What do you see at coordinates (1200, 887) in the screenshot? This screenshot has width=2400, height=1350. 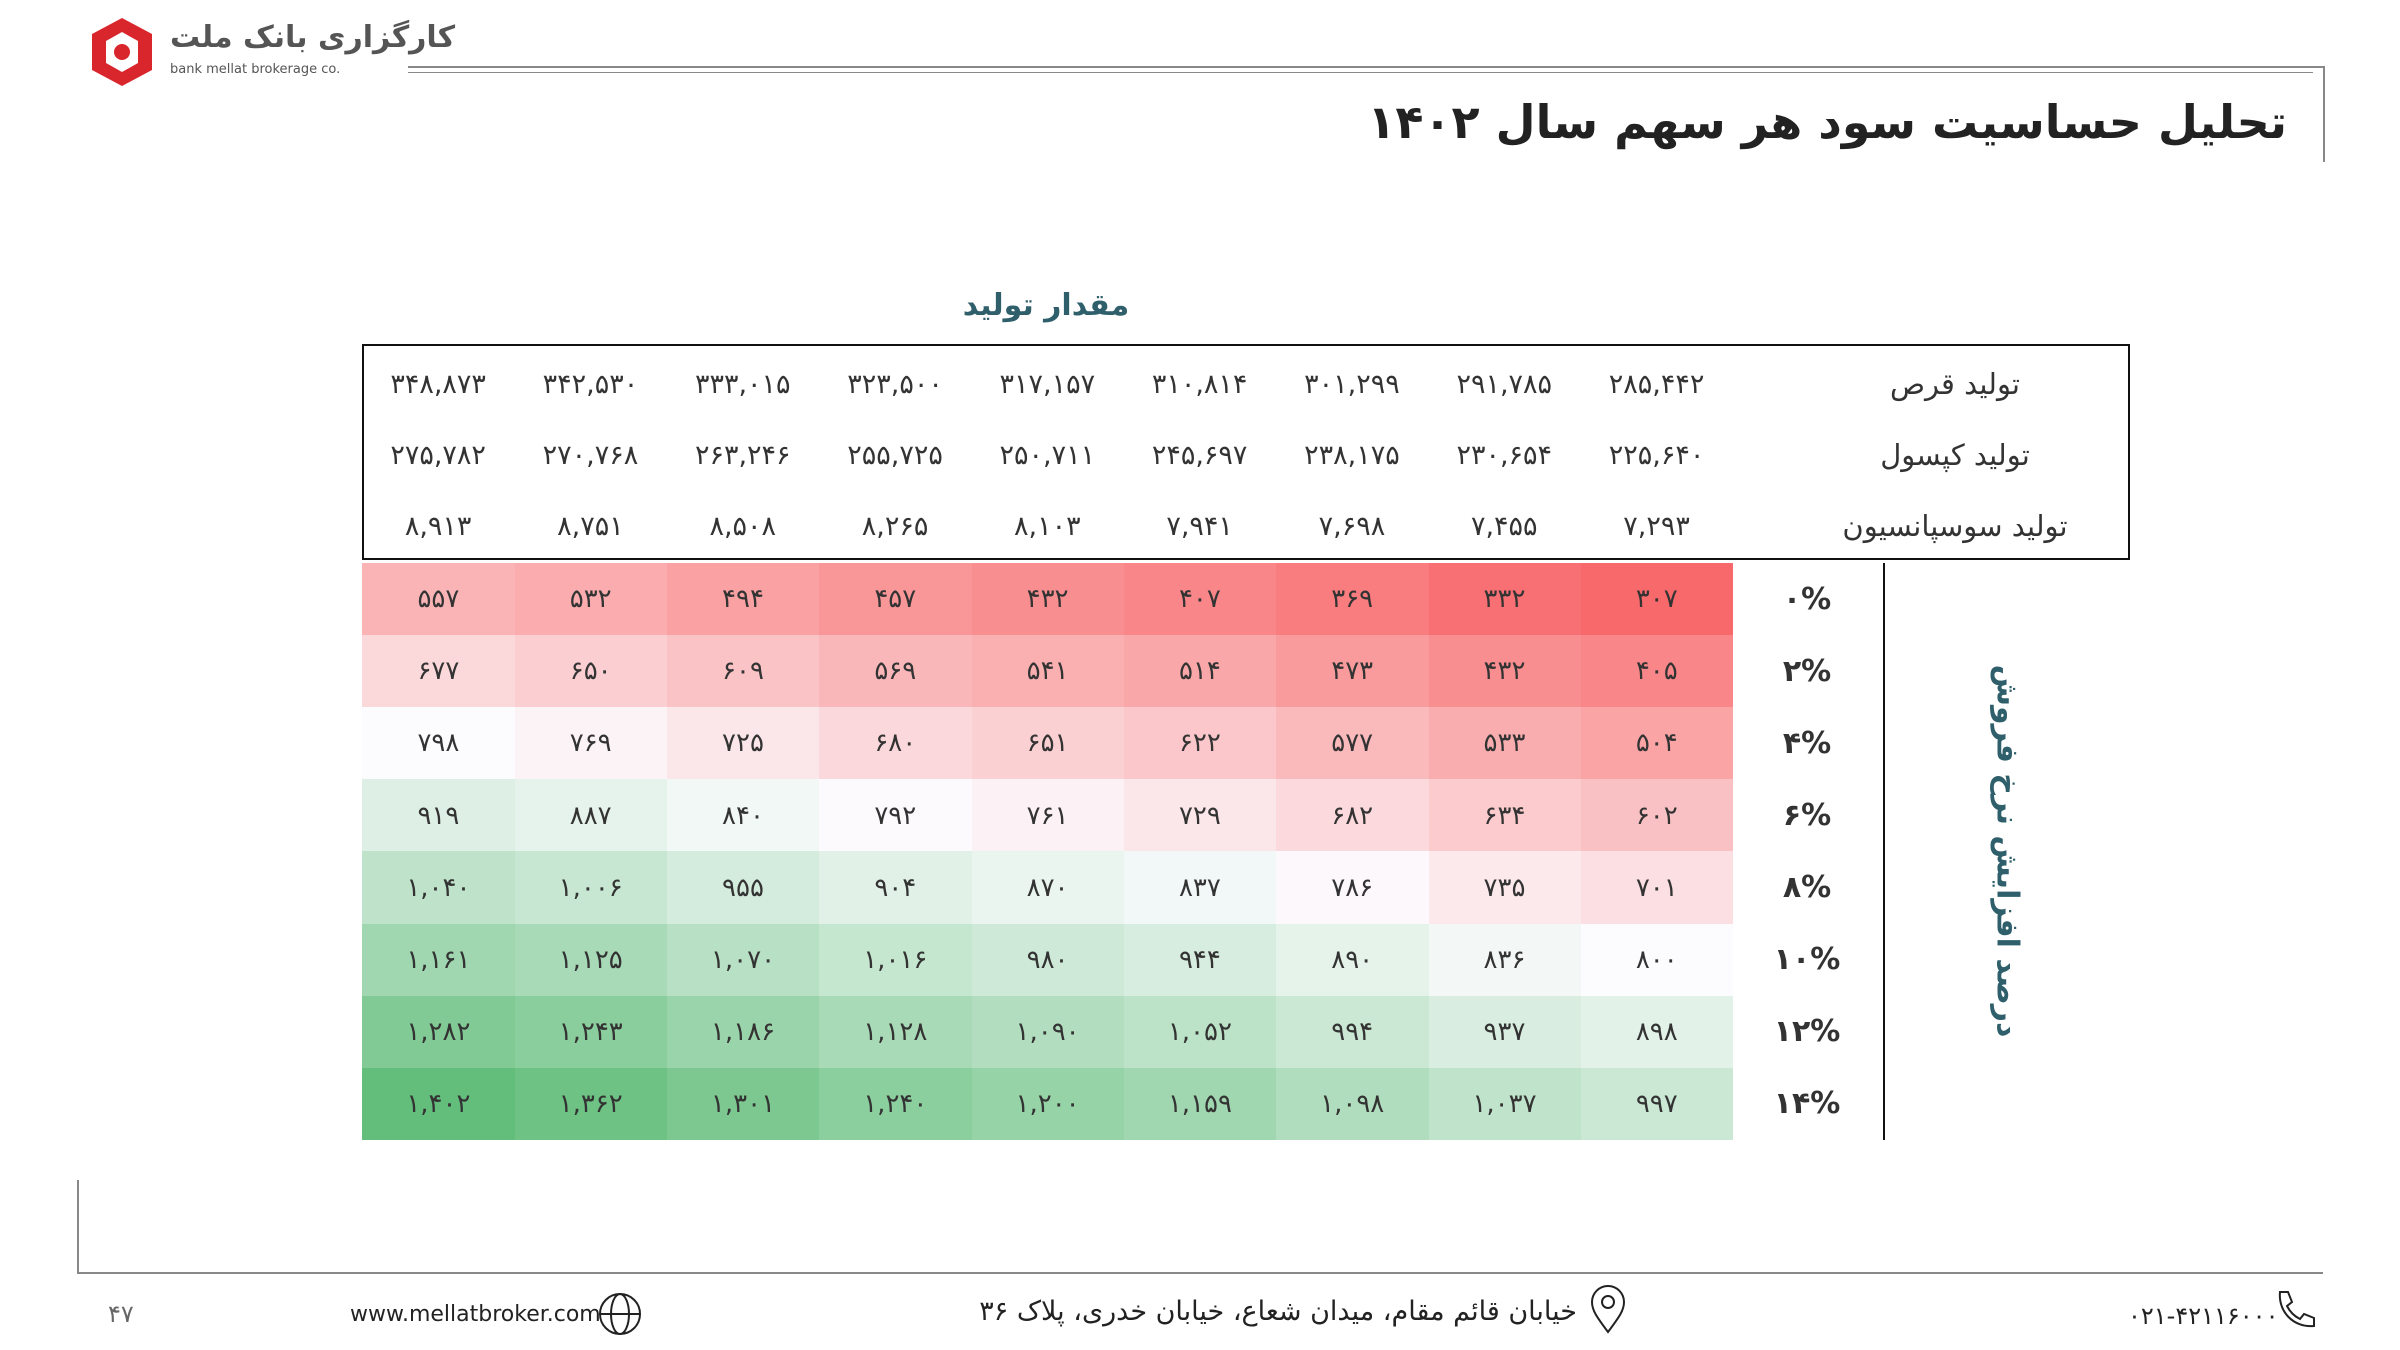 I see `heatmap-cell: ۸۳۷` at bounding box center [1200, 887].